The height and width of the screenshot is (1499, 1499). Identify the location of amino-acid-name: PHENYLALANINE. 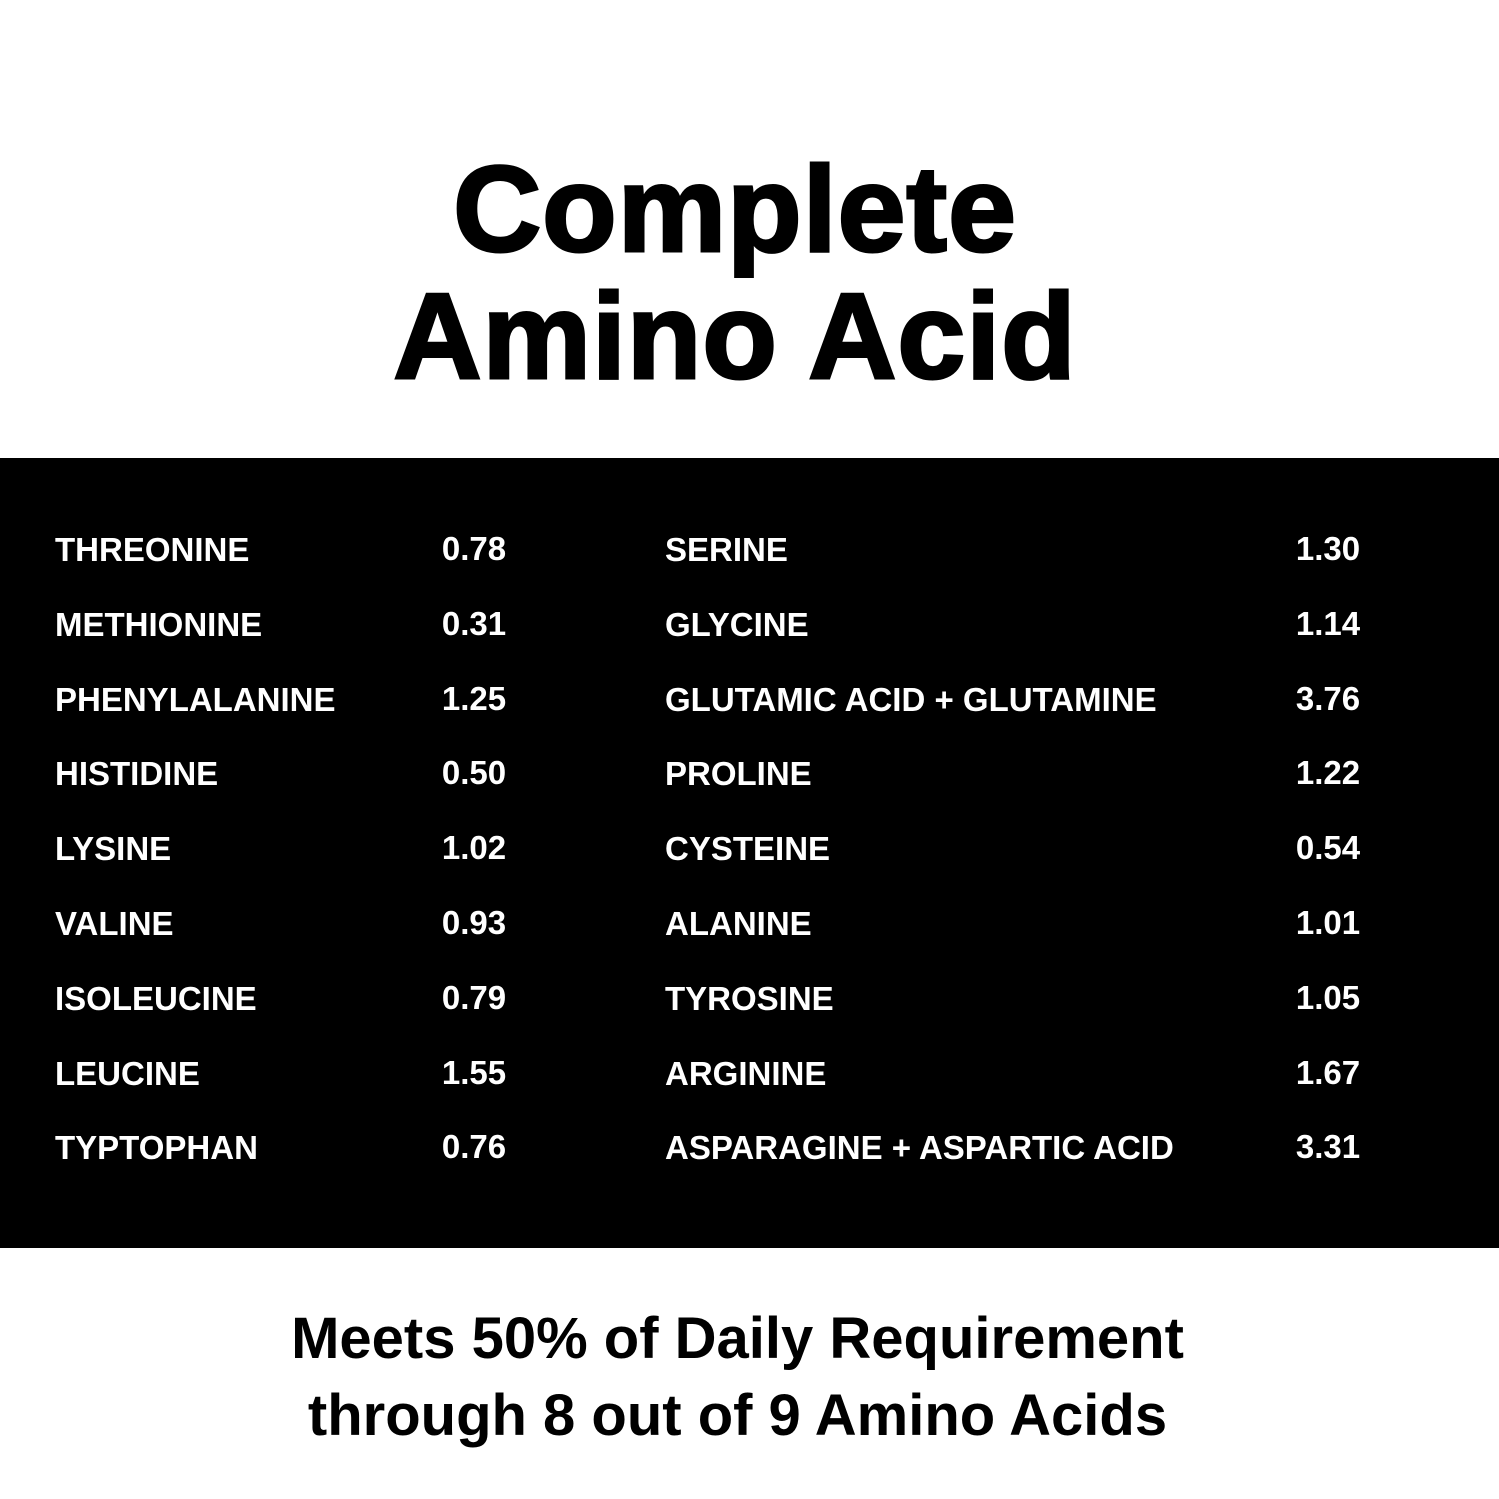
(195, 699).